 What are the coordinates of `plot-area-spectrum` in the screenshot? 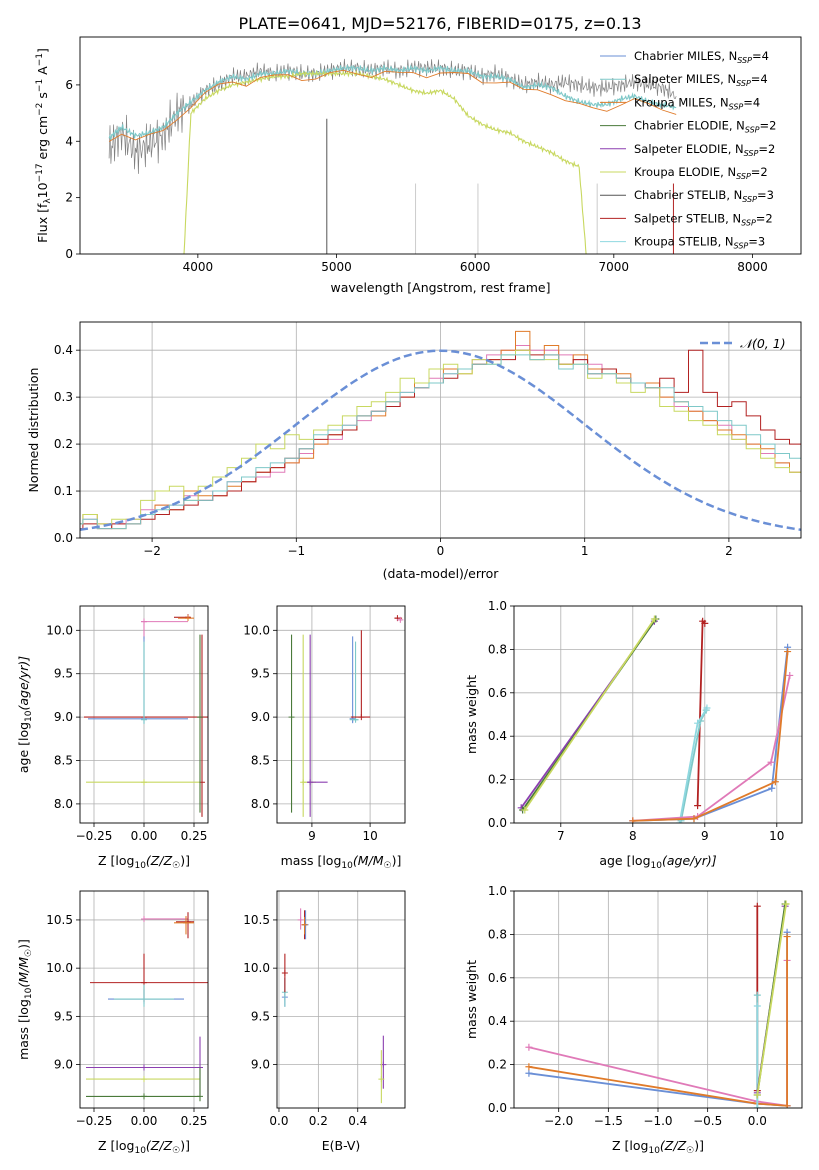 It's located at (392, 156).